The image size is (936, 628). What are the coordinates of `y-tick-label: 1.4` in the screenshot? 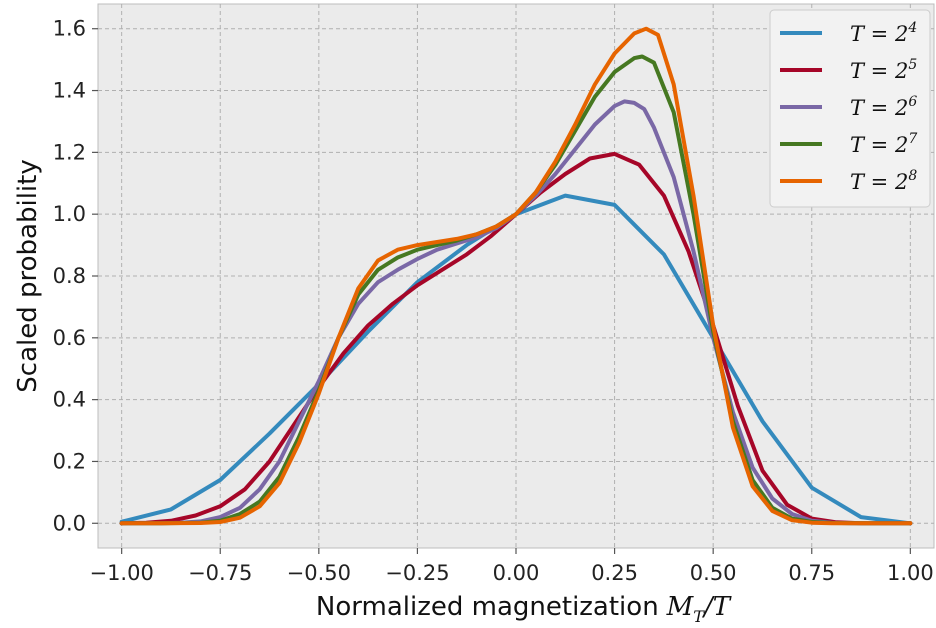 It's located at (69, 91).